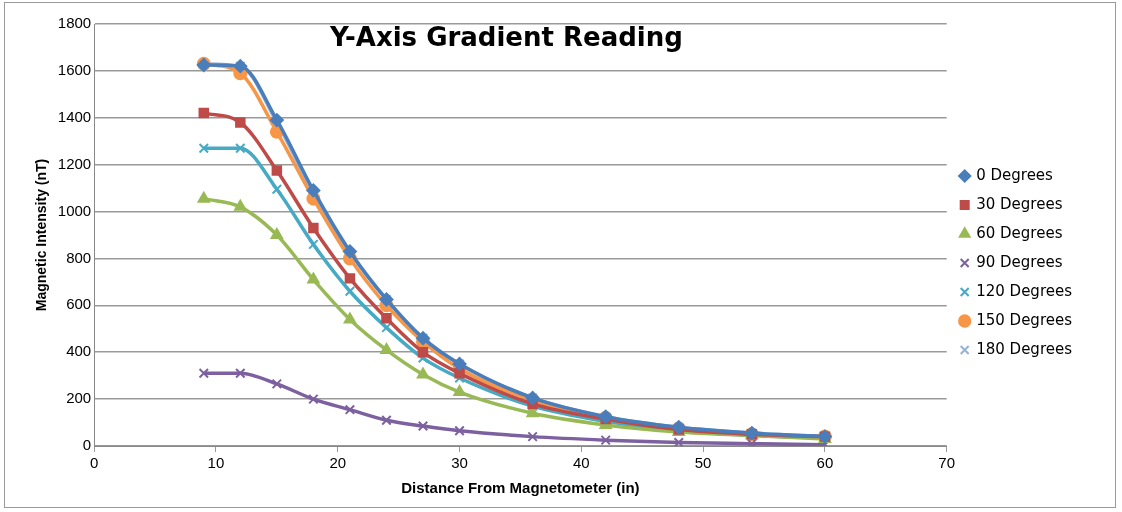  What do you see at coordinates (1019, 203) in the screenshot?
I see `legend-label: 30 Degrees` at bounding box center [1019, 203].